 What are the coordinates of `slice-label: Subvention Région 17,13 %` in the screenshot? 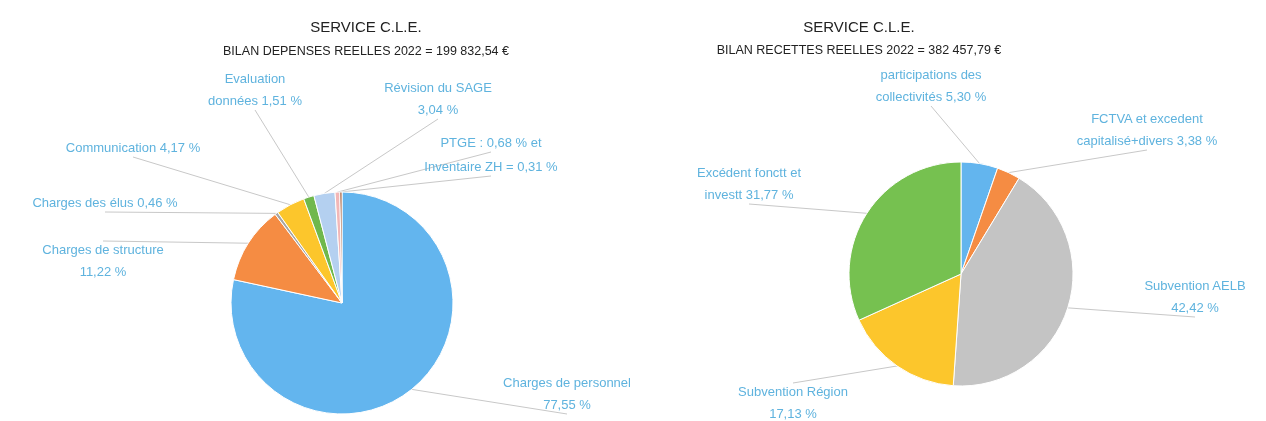 It's located at (793, 402).